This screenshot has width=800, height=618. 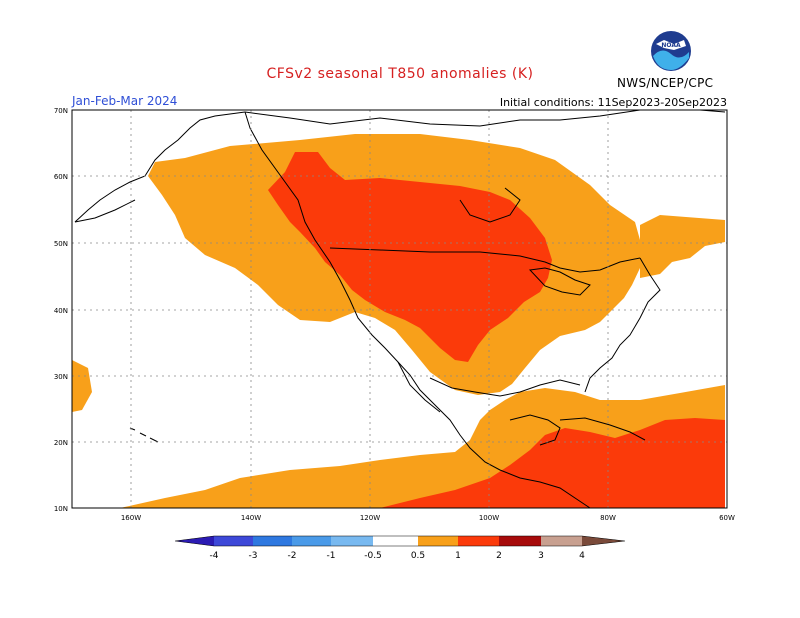 I want to click on alaska-coast, so click(x=160, y=167).